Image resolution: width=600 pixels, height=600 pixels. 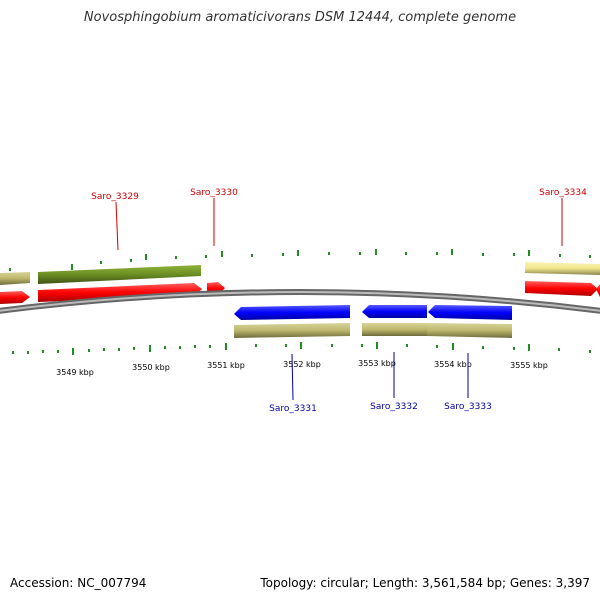 What do you see at coordinates (302, 364) in the screenshot?
I see `tick-label-3552: 3552 kbp` at bounding box center [302, 364].